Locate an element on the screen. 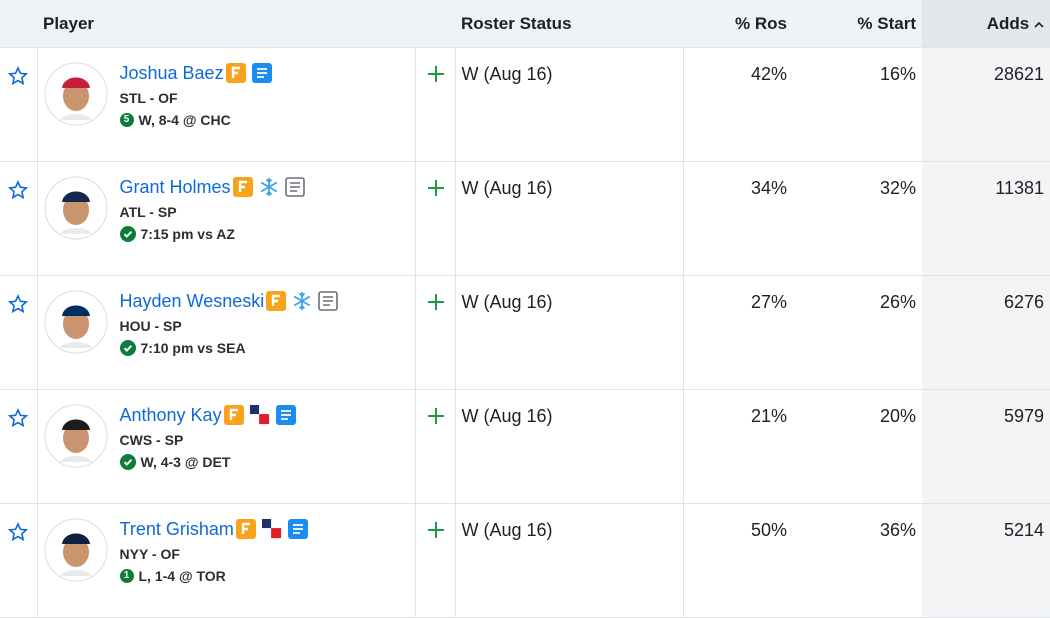  pct-ros: 42% is located at coordinates (737, 104).